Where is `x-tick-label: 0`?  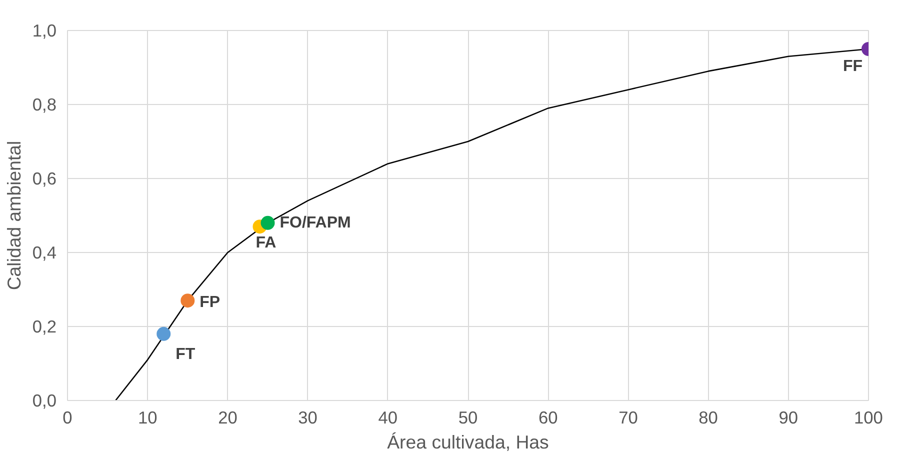 x-tick-label: 0 is located at coordinates (67, 418).